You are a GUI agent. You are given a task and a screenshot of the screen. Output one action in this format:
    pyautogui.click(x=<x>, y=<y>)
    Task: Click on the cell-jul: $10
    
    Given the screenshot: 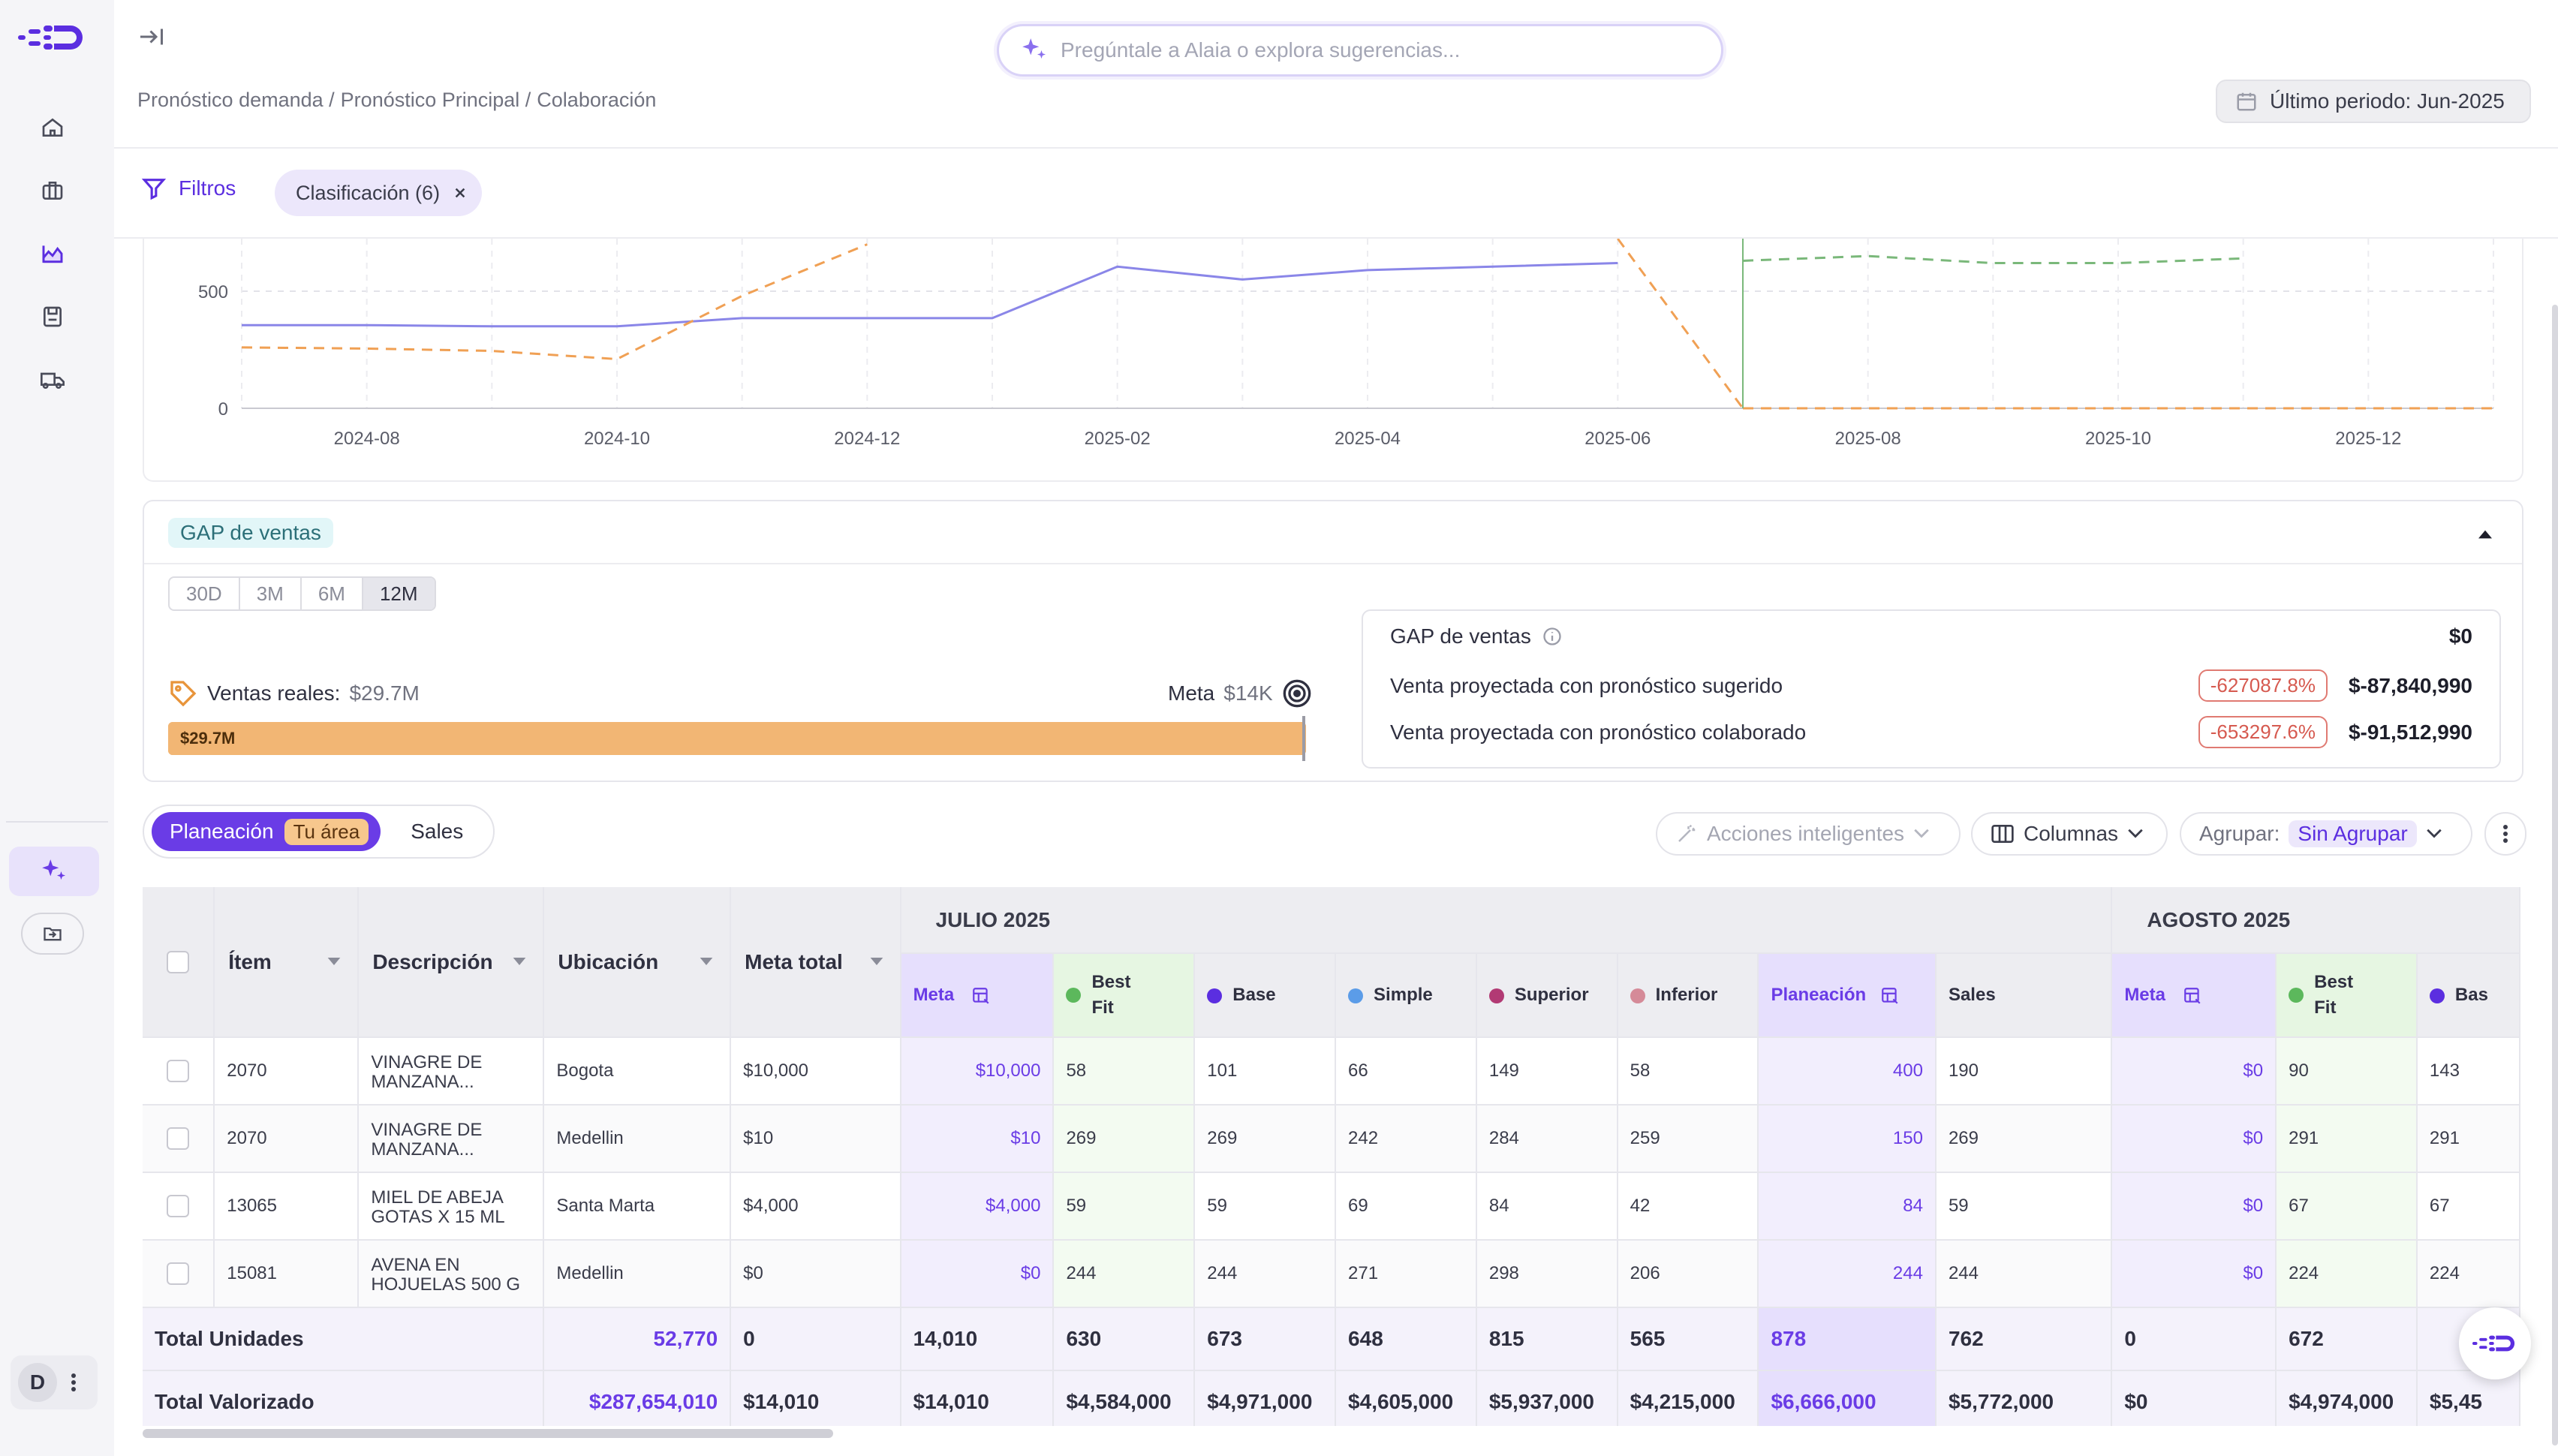 What is the action you would take?
    pyautogui.click(x=977, y=1139)
    